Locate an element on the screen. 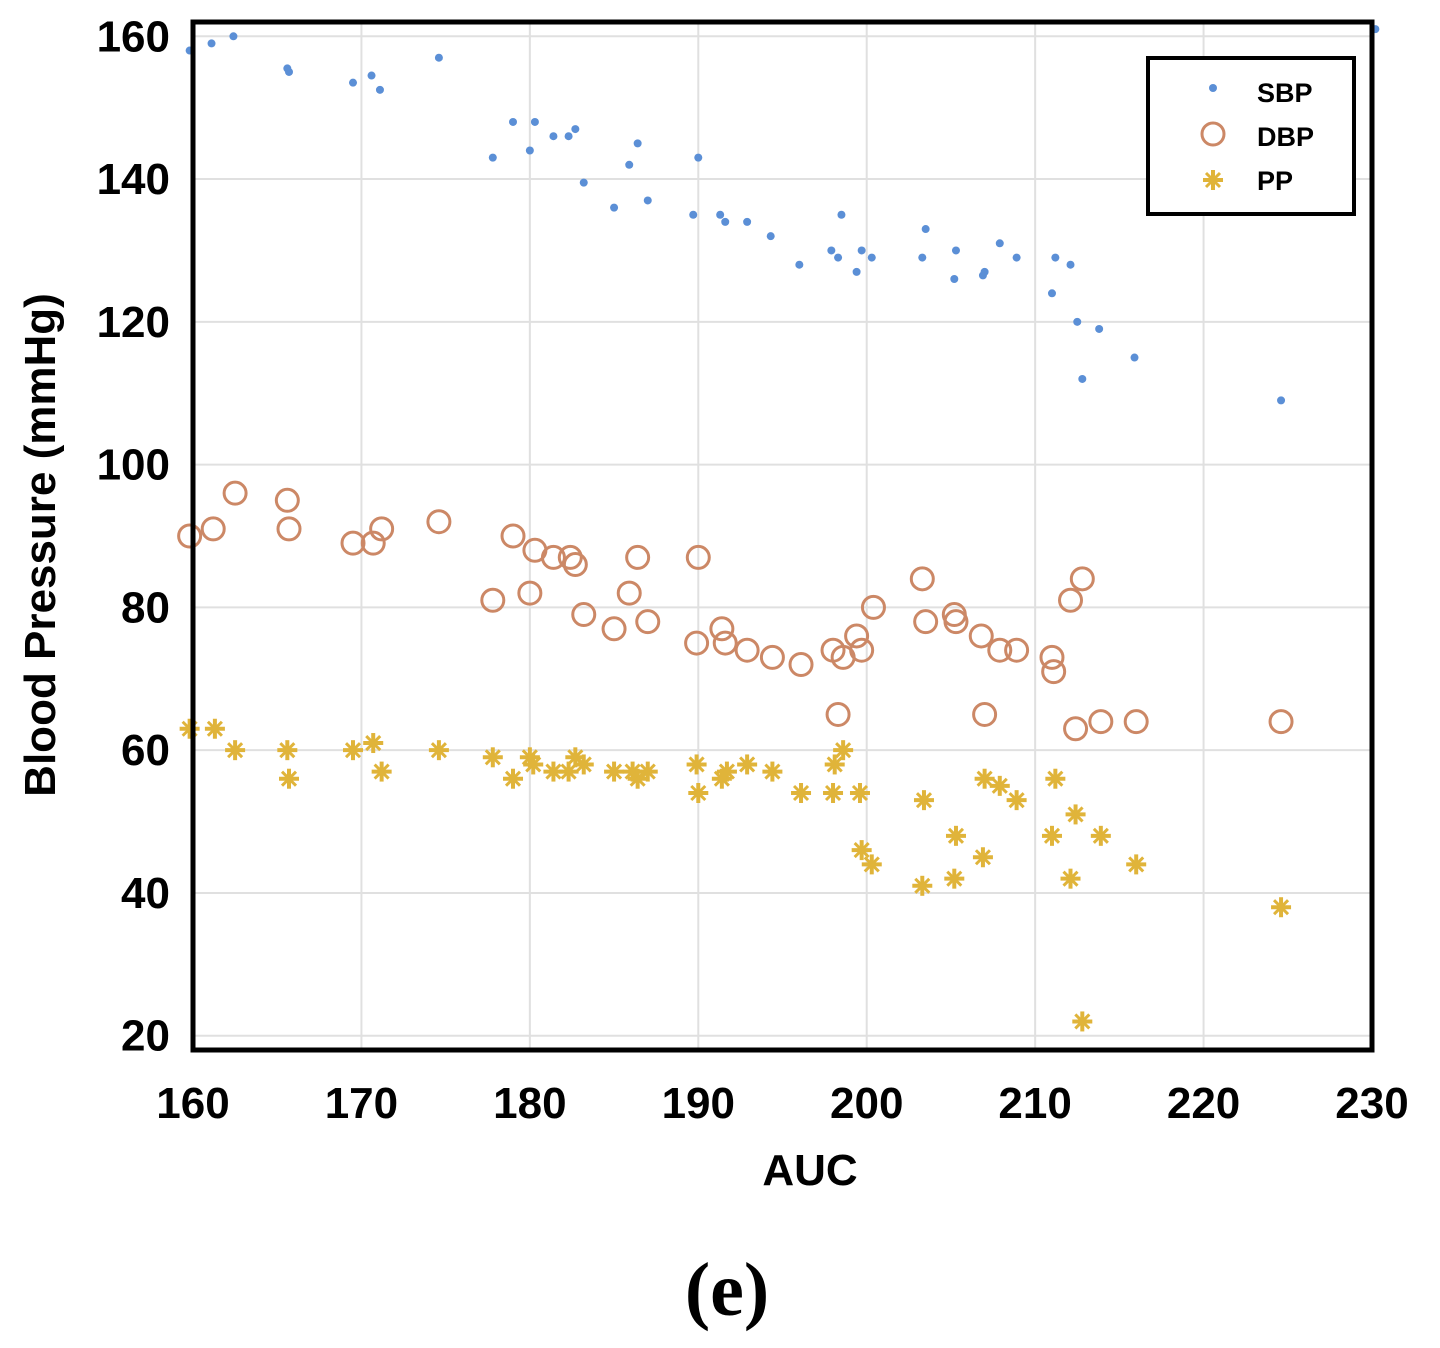 This screenshot has height=1348, width=1440. y-tick-labels: 20 40 60 80 100 120 140 160 is located at coordinates (133, 536).